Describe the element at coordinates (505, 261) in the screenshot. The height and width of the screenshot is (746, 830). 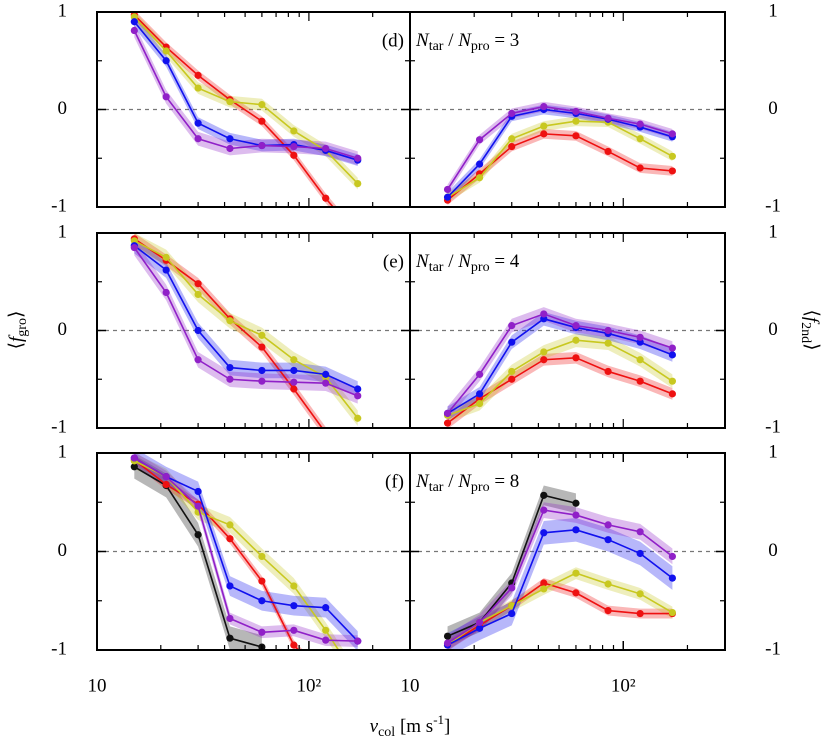
I see `annotation-part: = 4` at that location.